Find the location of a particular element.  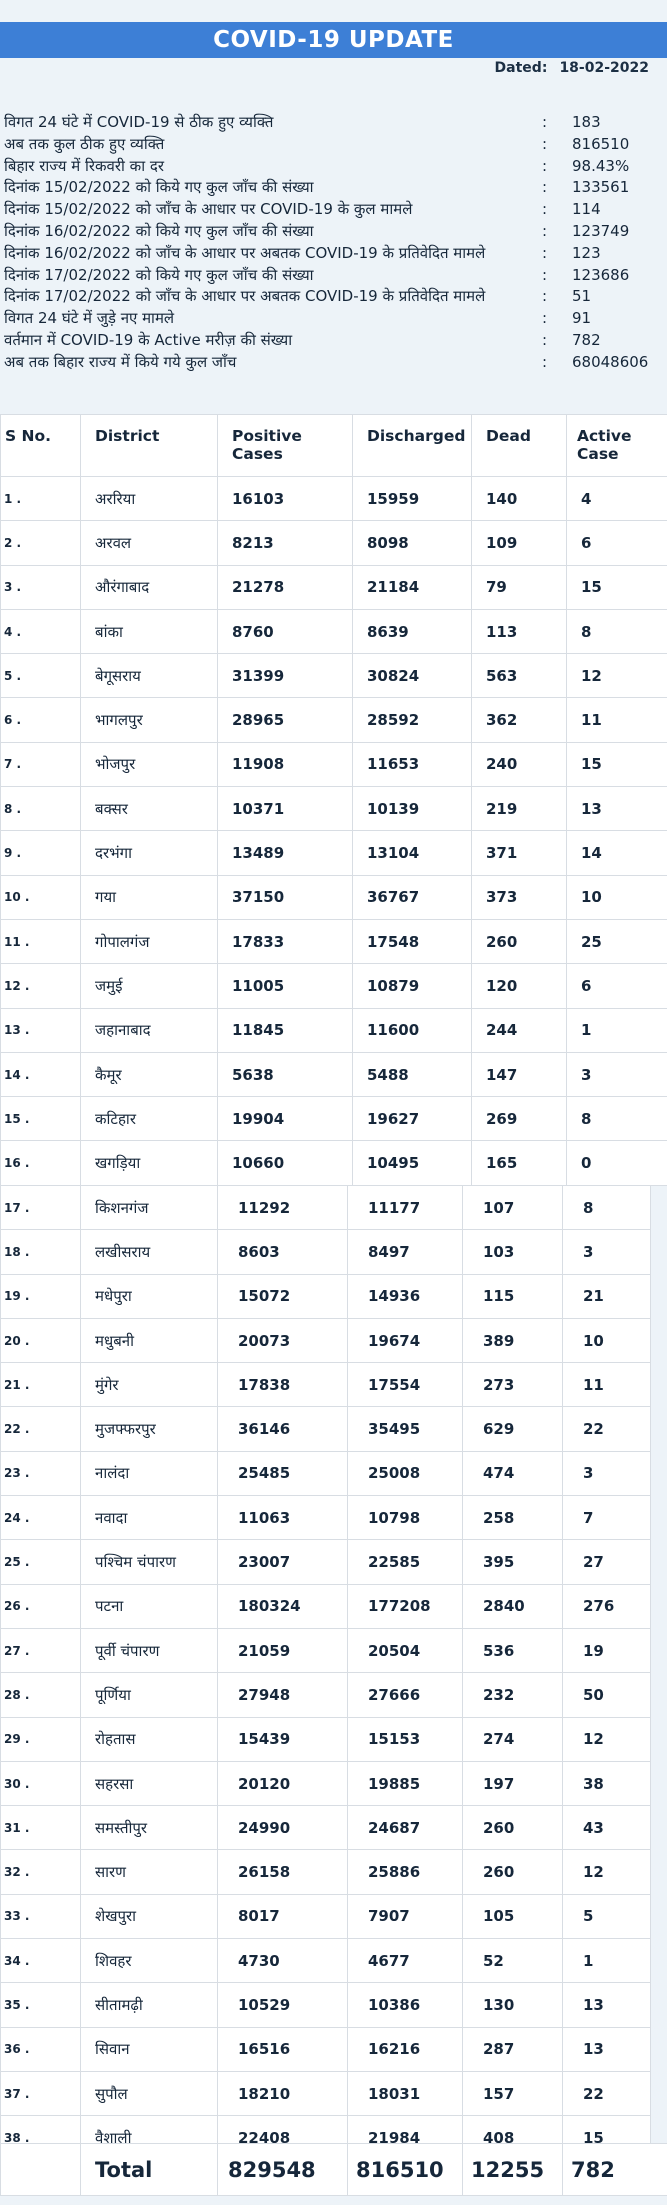

summary-value: 98.43% is located at coordinates (601, 165).